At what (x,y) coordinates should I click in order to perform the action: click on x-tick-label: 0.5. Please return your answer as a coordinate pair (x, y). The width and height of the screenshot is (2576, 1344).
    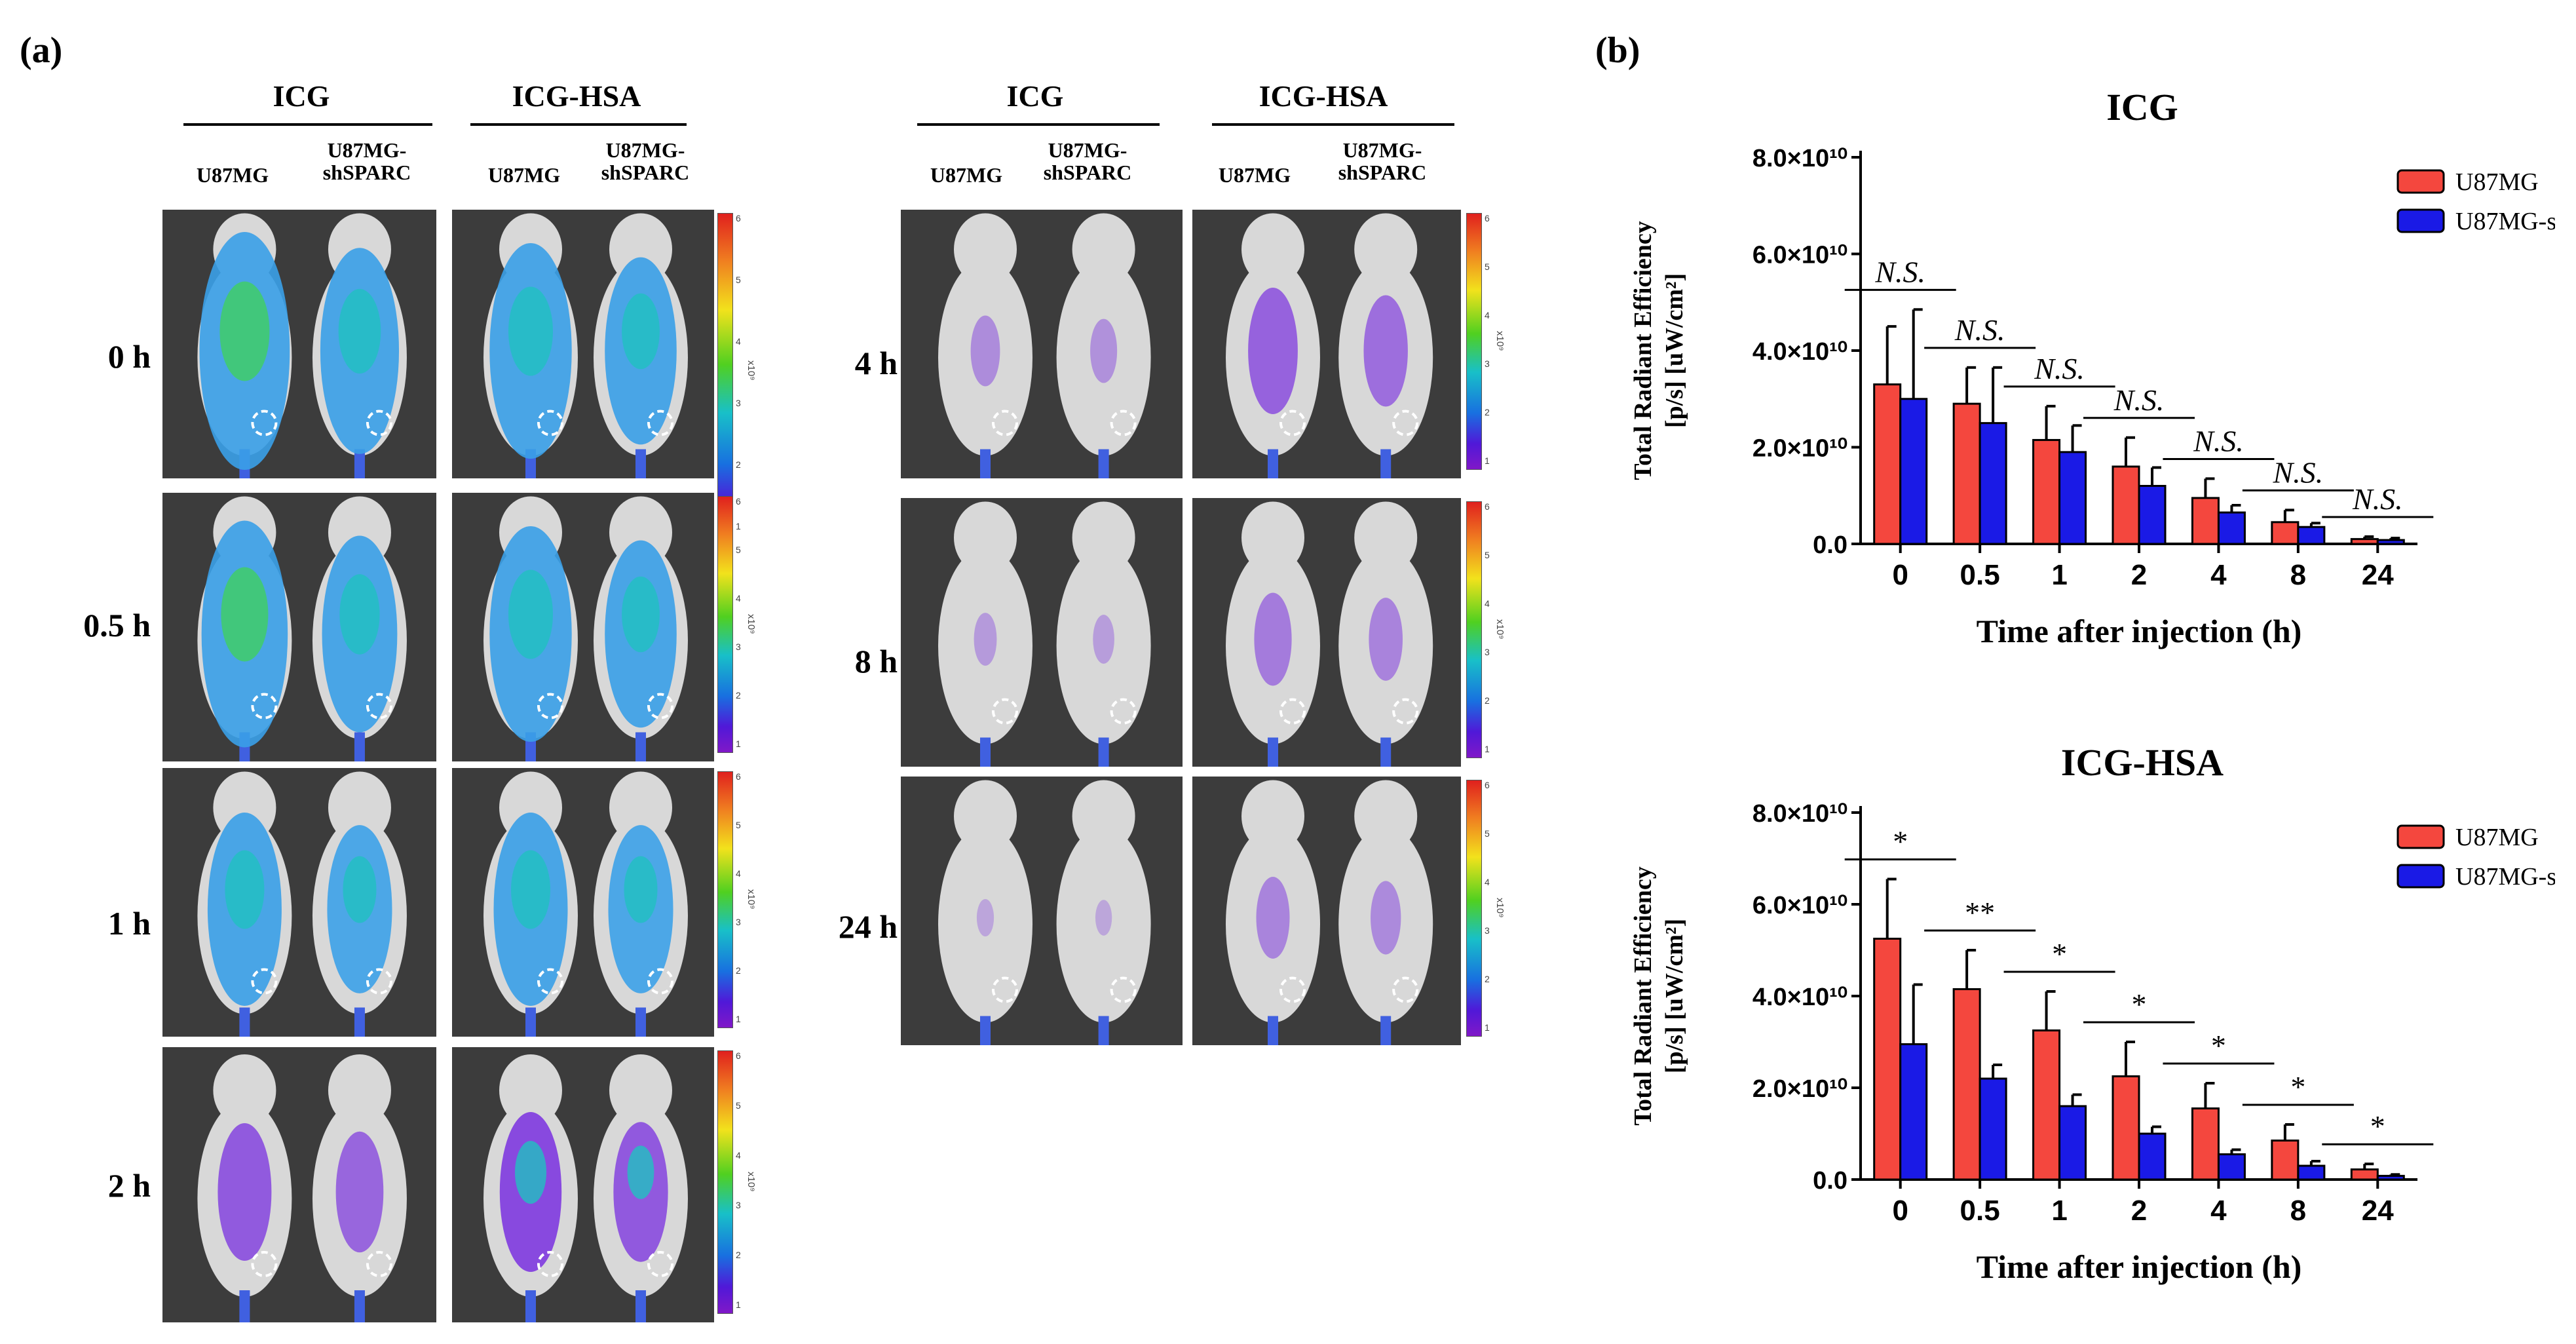
    Looking at the image, I should click on (1980, 1211).